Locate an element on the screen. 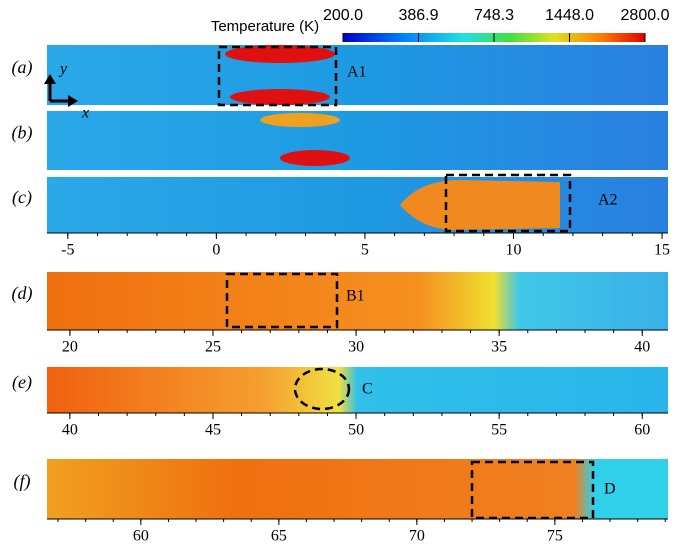  field-f is located at coordinates (357, 489).